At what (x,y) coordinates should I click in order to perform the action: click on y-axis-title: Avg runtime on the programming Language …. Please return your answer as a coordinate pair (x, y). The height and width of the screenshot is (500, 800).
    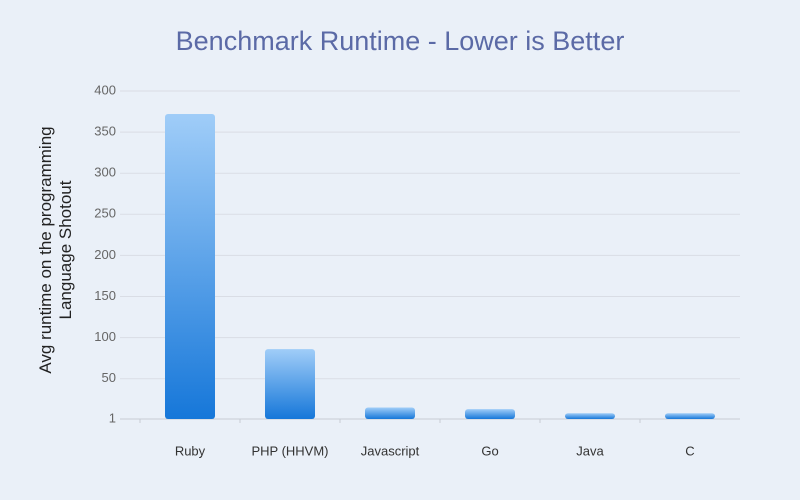
    Looking at the image, I should click on (55, 250).